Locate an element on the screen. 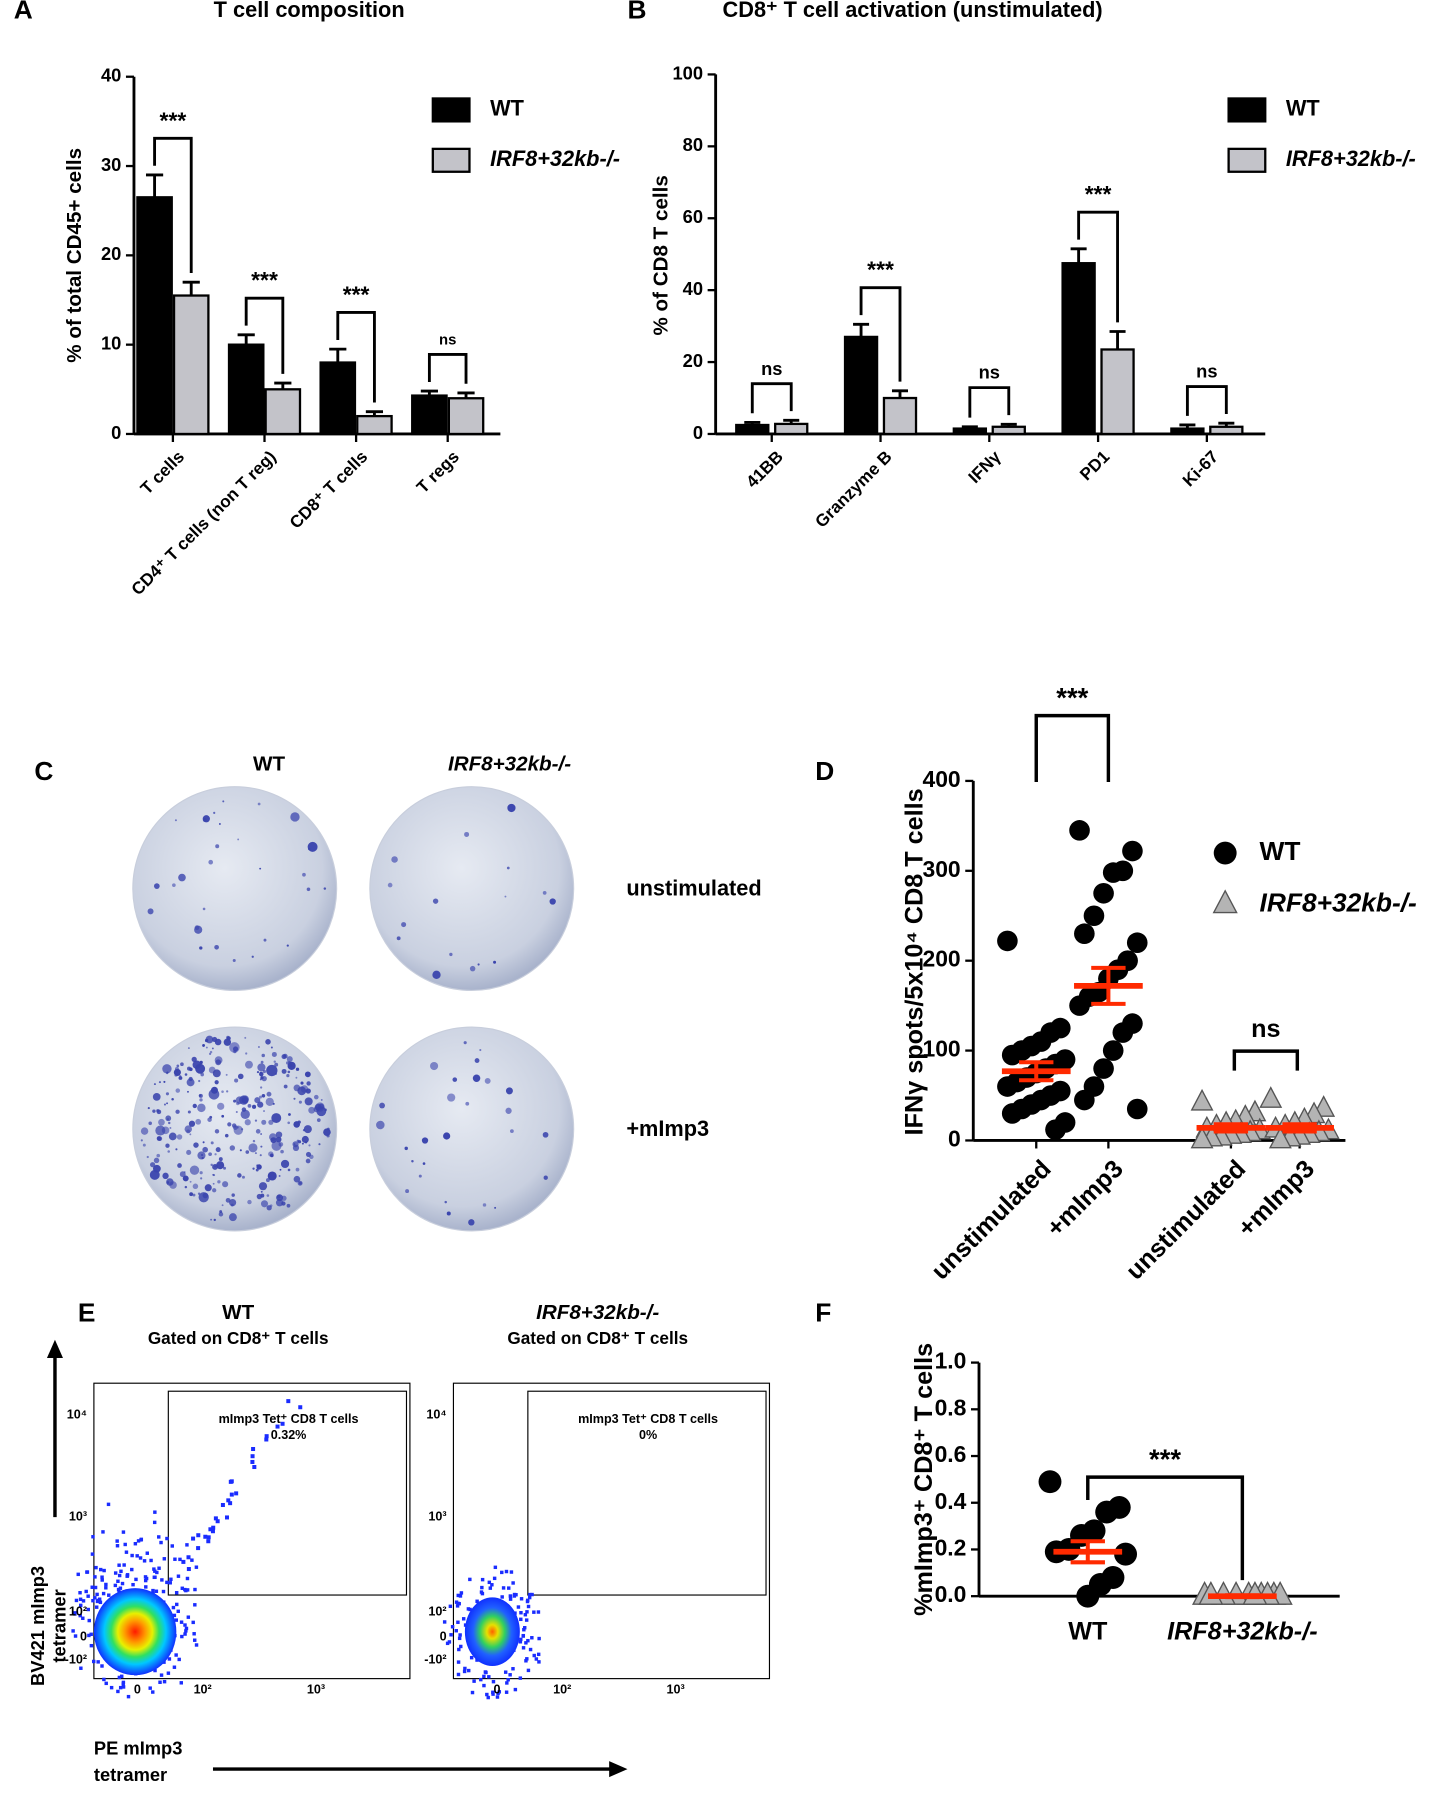  y-tick-label: 0 is located at coordinates (83, 1637).